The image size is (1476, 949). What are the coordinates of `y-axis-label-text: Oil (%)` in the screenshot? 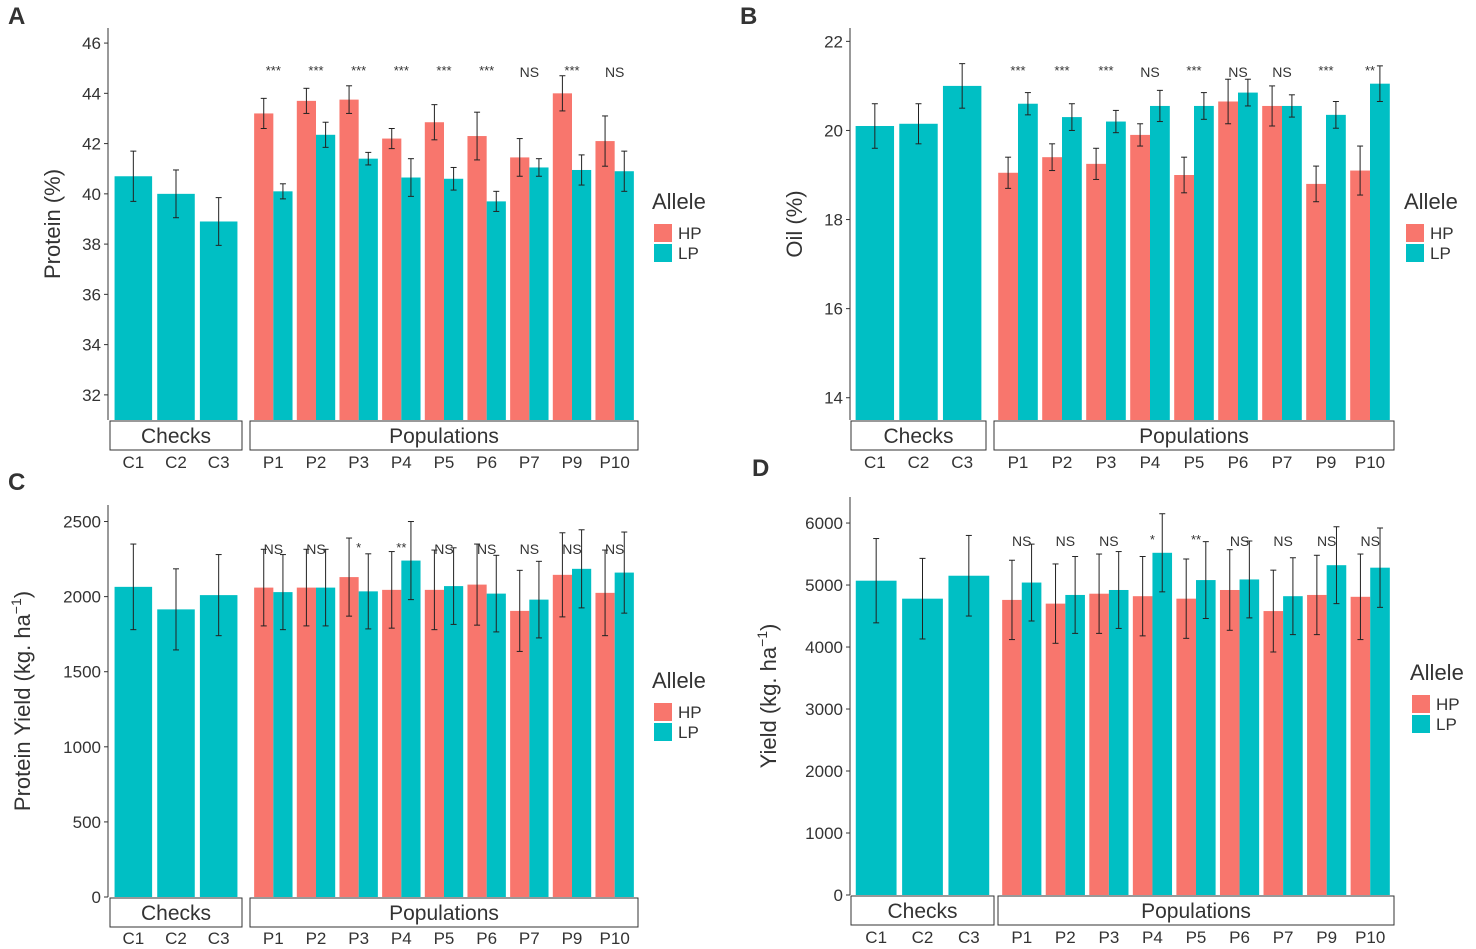 It's located at (794, 223).